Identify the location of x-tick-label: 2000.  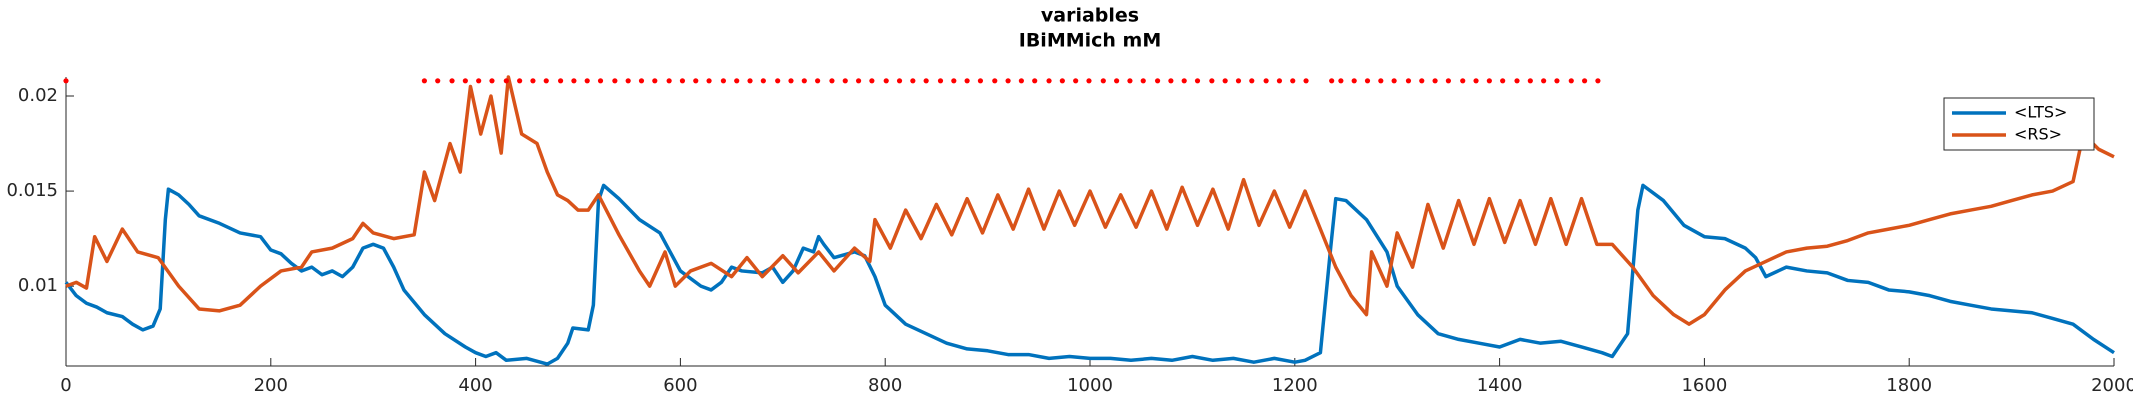
(2112, 385).